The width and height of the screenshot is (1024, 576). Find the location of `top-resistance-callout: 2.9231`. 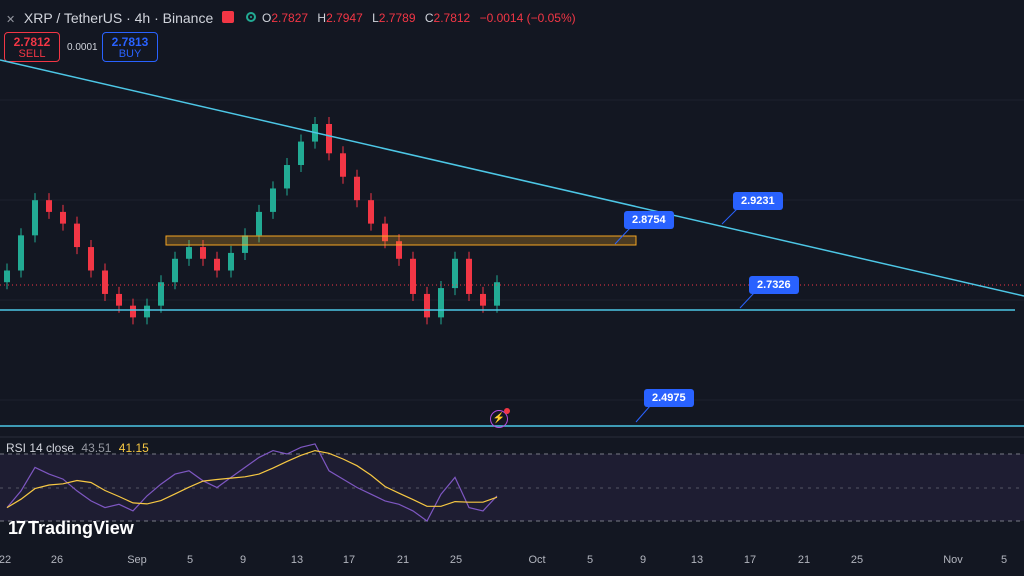

top-resistance-callout: 2.9231 is located at coordinates (758, 201).